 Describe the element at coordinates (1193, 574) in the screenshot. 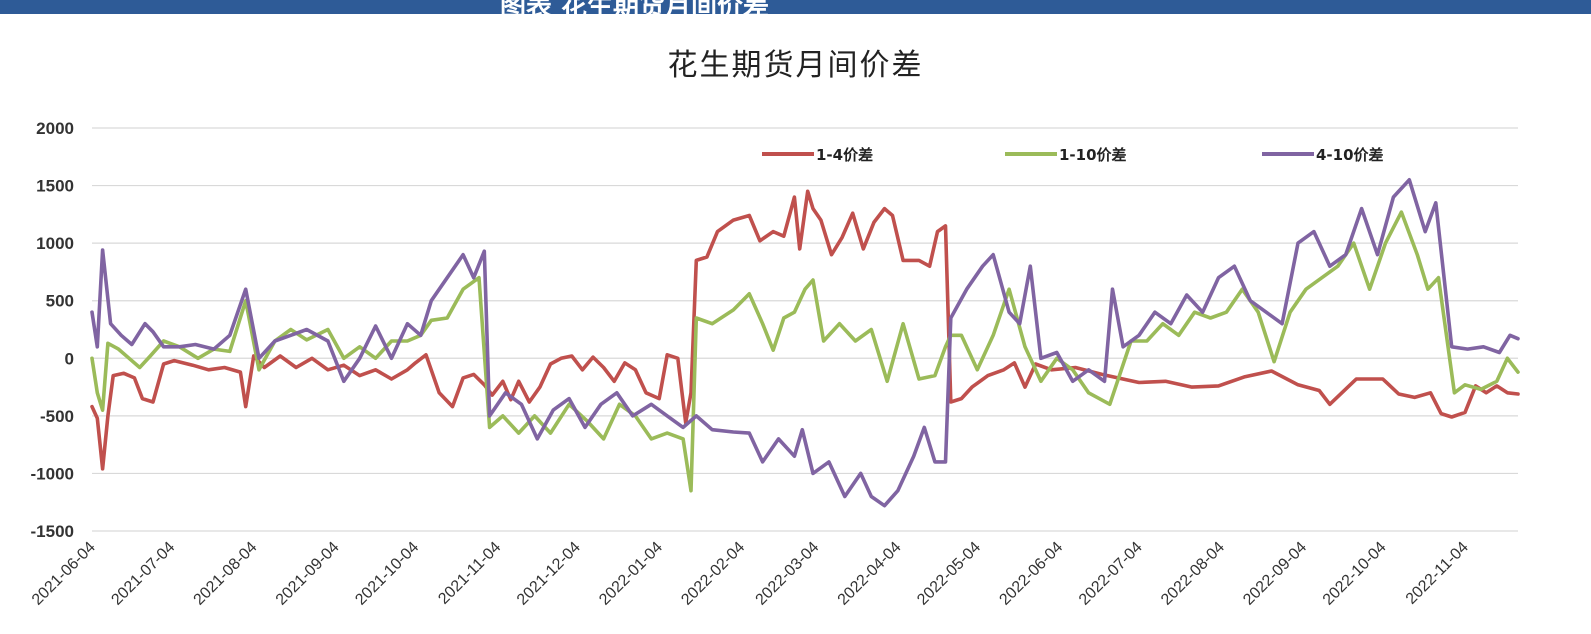

I see `x-tick-label: 2022-08-04` at that location.